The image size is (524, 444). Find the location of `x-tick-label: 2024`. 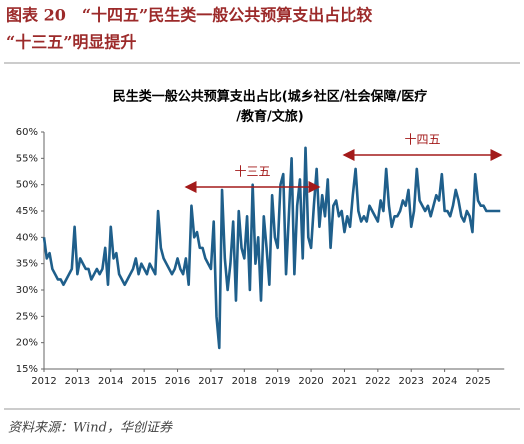

x-tick-label: 2024 is located at coordinates (444, 381).